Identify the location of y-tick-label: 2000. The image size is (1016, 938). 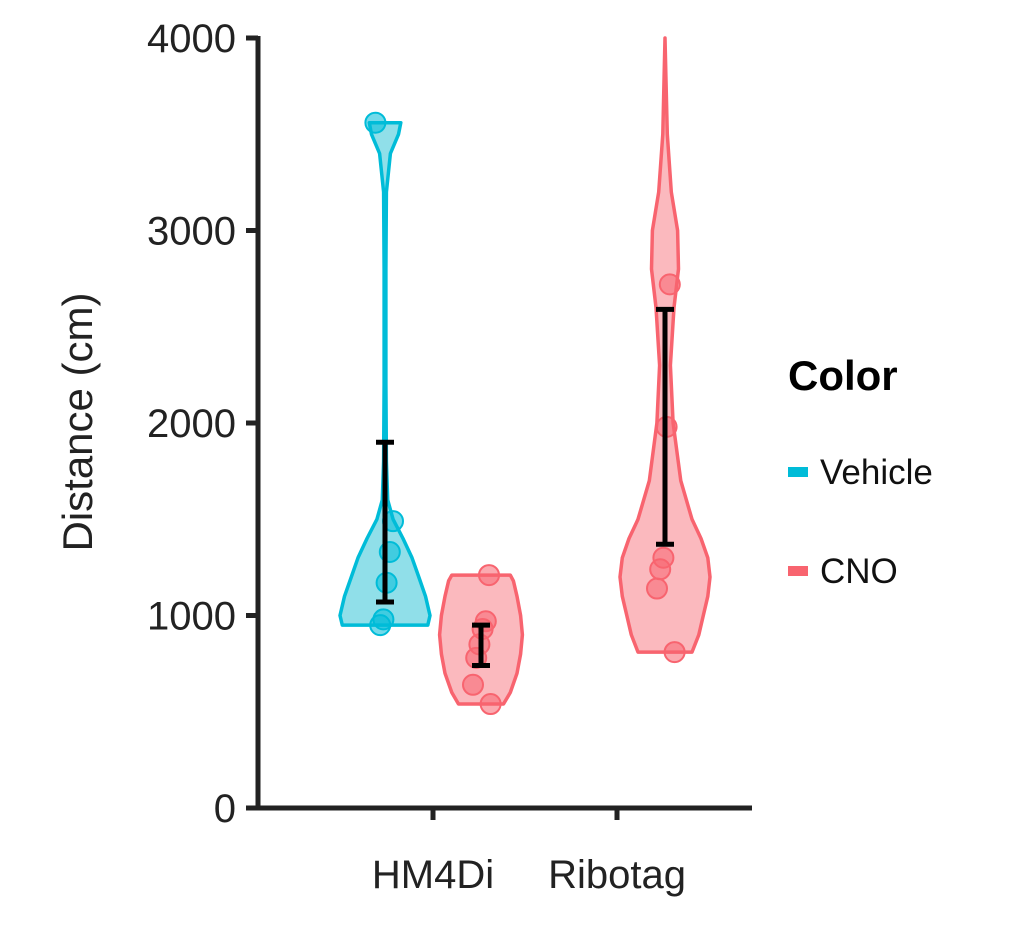
(191, 424).